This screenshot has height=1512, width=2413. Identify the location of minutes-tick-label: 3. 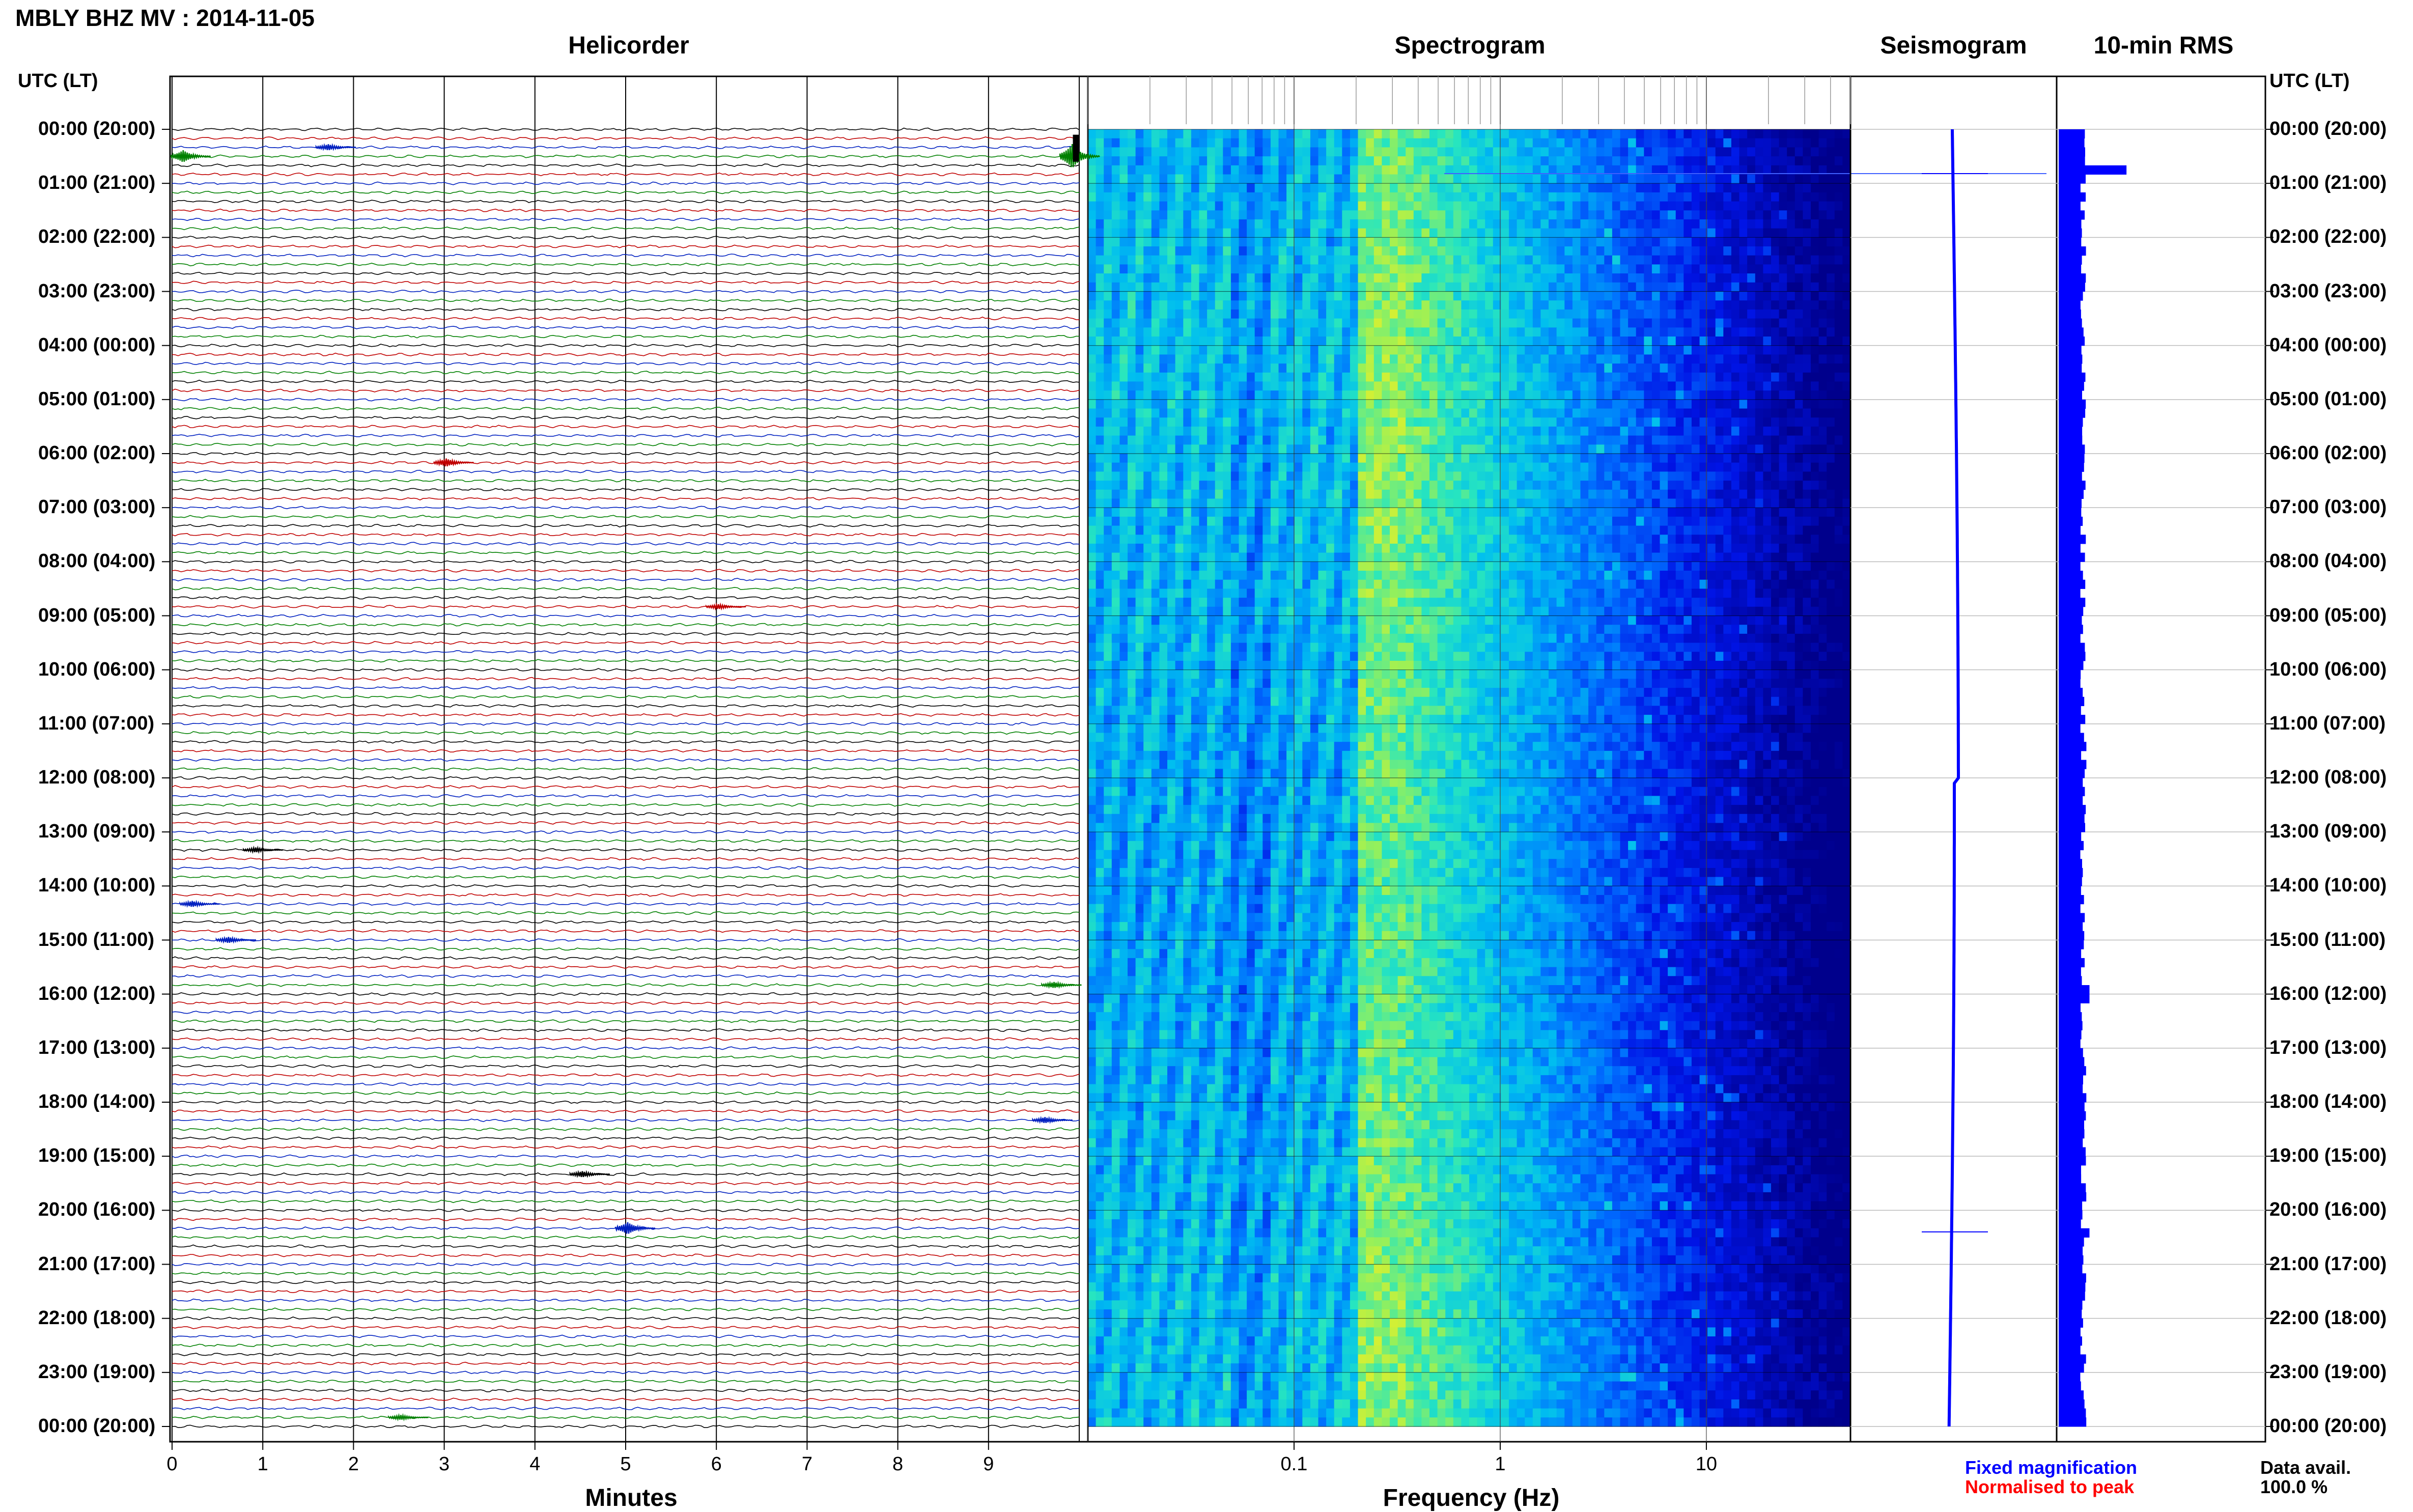
(444, 1464).